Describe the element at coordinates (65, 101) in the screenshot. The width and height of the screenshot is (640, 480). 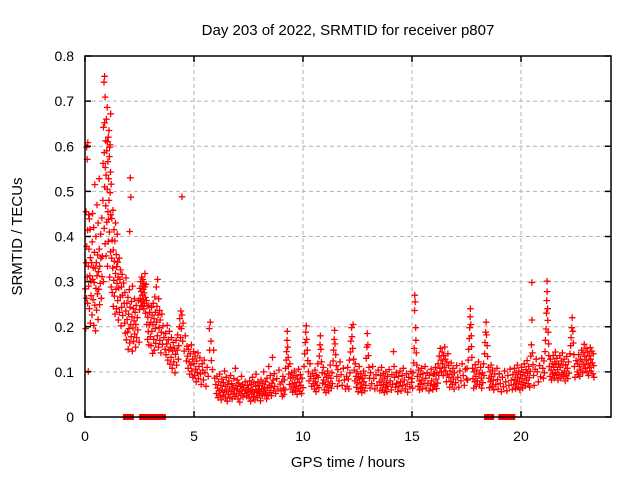
I see `svg-text: 0.7` at that location.